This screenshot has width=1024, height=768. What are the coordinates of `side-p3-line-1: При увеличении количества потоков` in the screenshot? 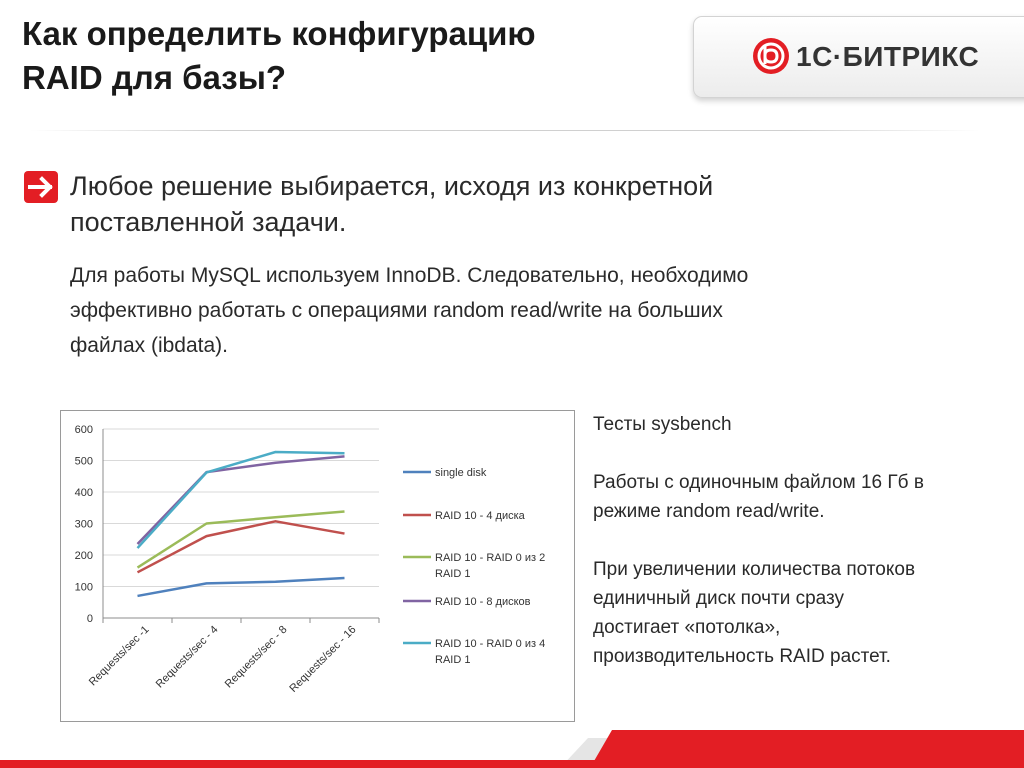 It's located at (754, 569).